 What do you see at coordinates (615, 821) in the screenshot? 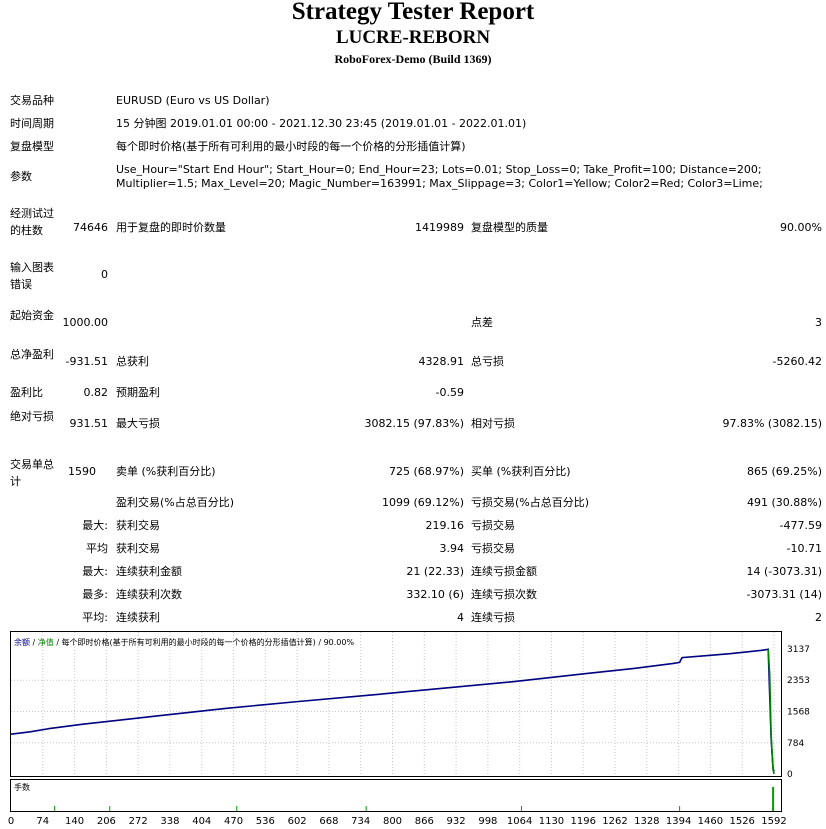
I see `x-tick-label: 1262` at bounding box center [615, 821].